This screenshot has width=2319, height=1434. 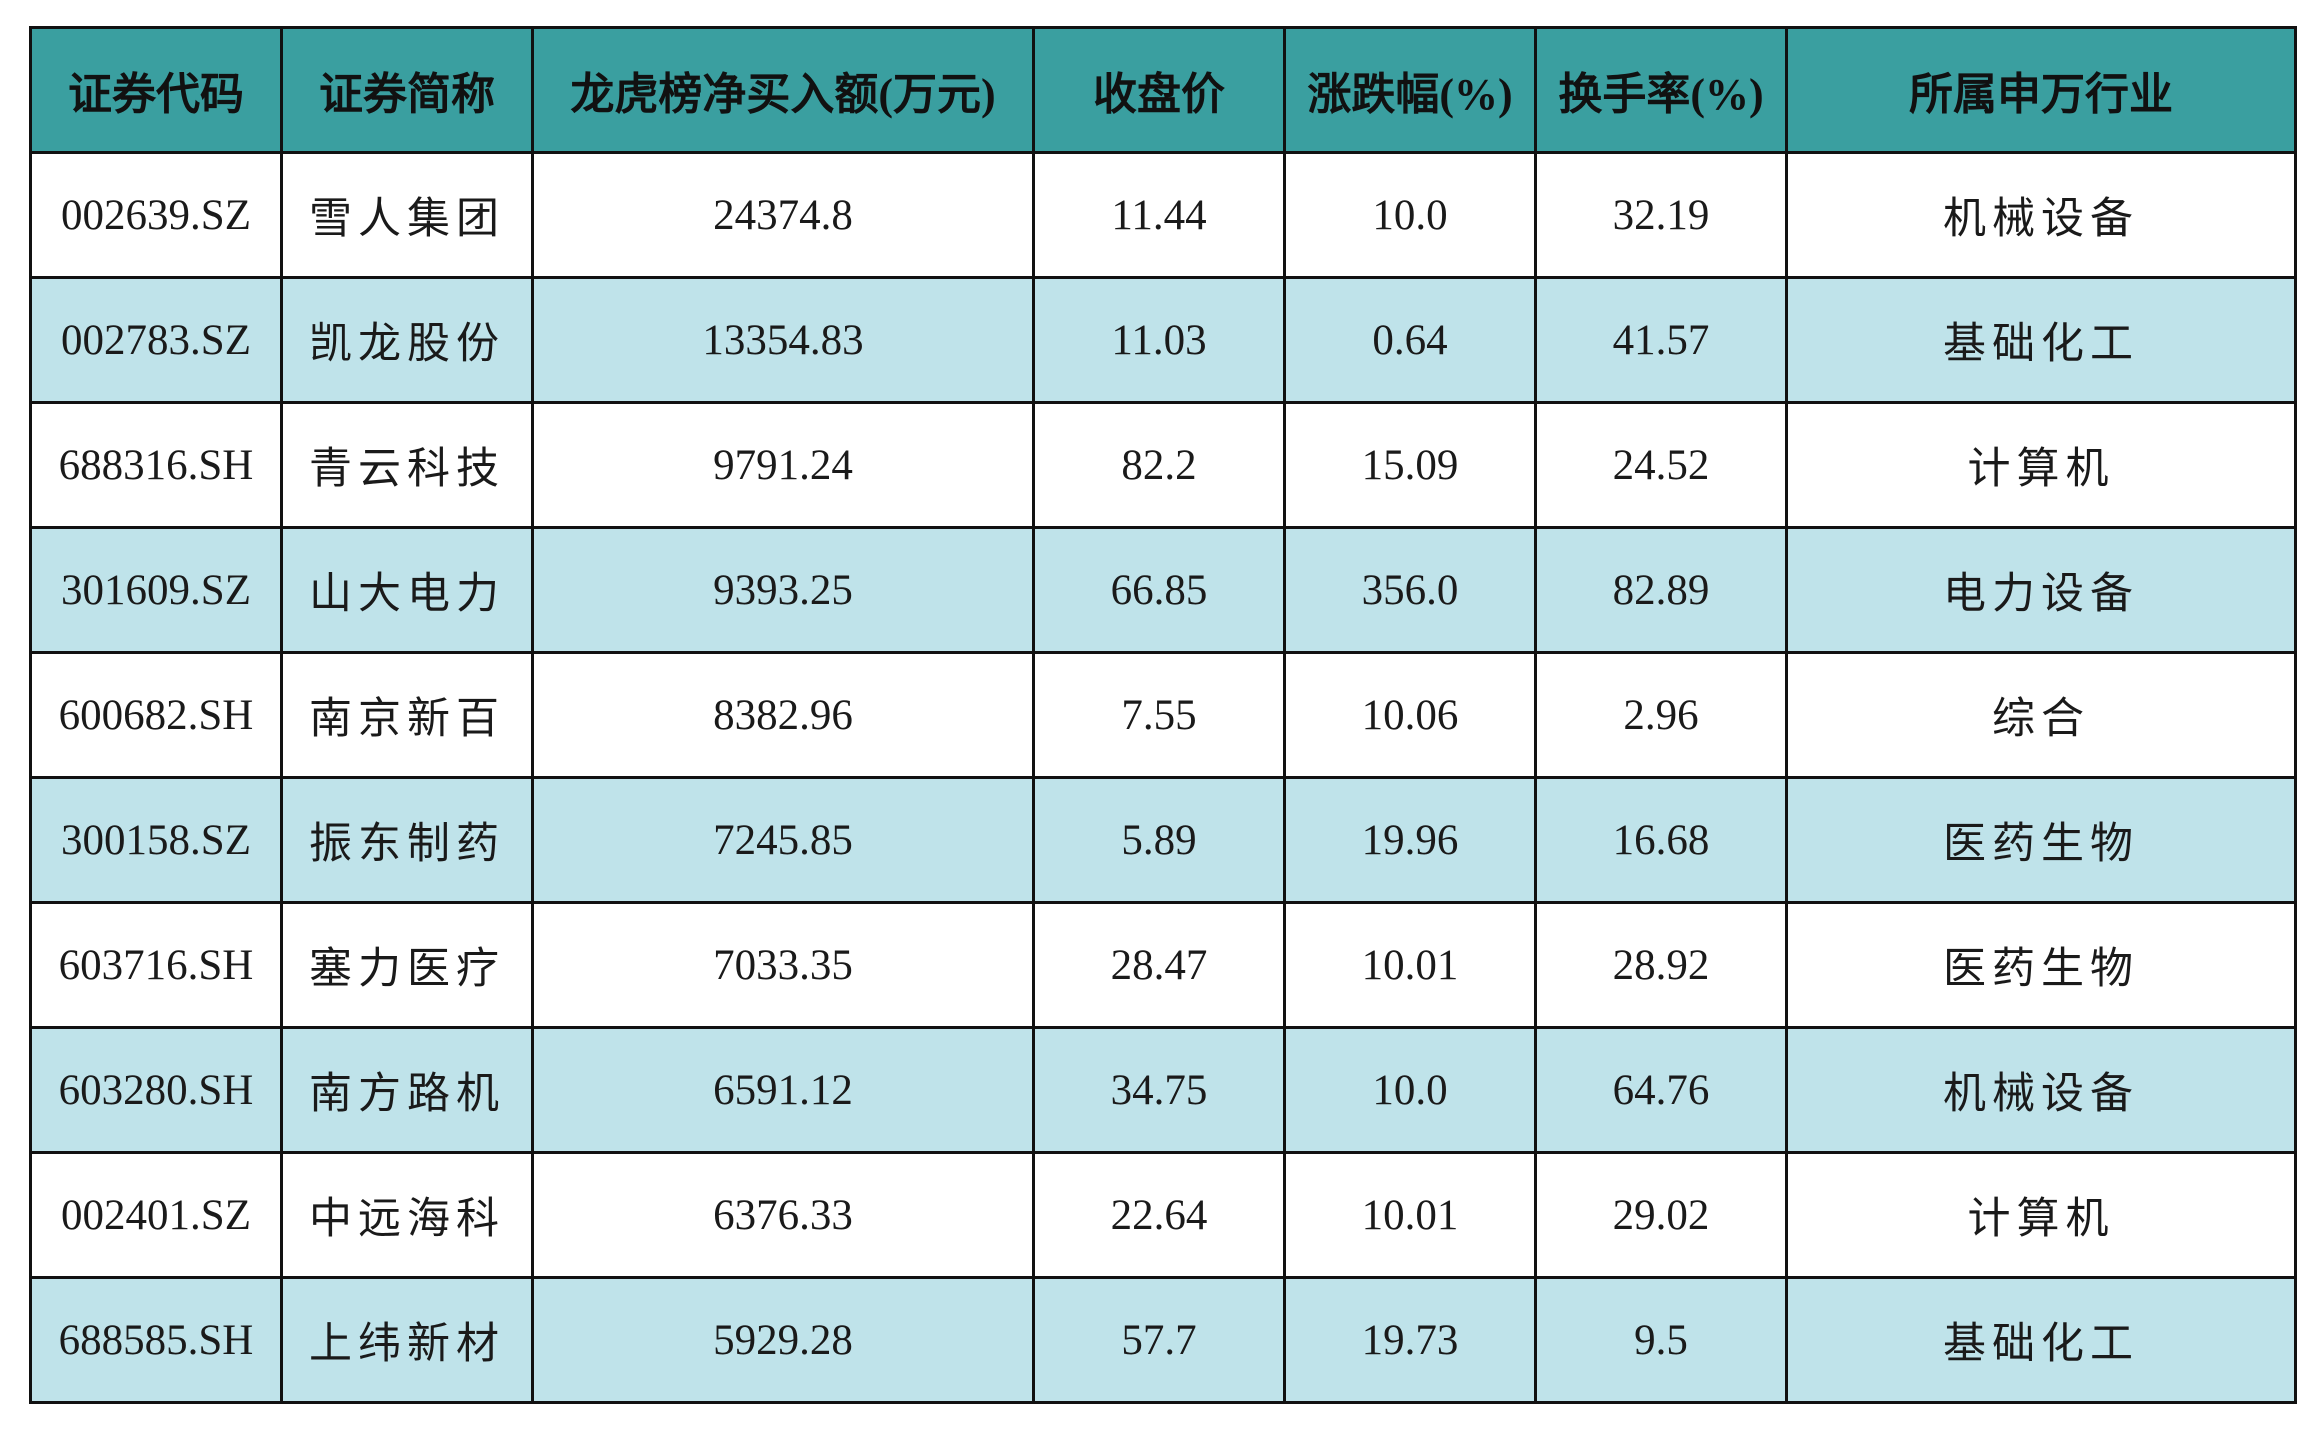 I want to click on cell-security-code: 603280.SH, so click(x=156, y=1090).